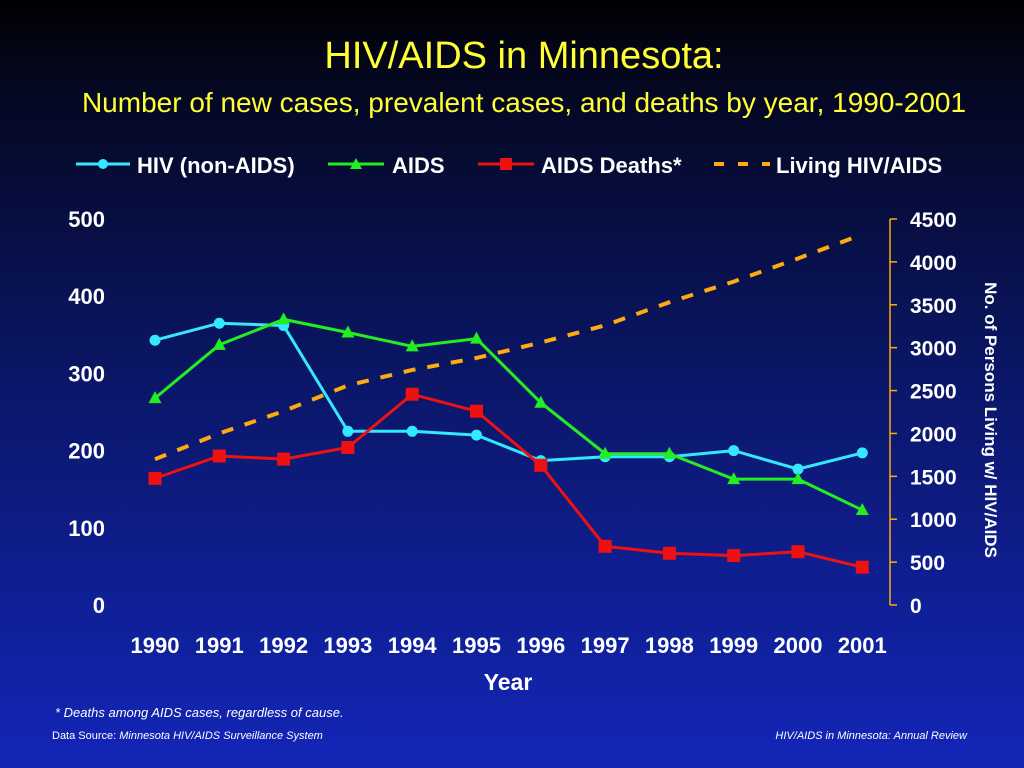  I want to click on x-tick-label: 1996, so click(540, 645).